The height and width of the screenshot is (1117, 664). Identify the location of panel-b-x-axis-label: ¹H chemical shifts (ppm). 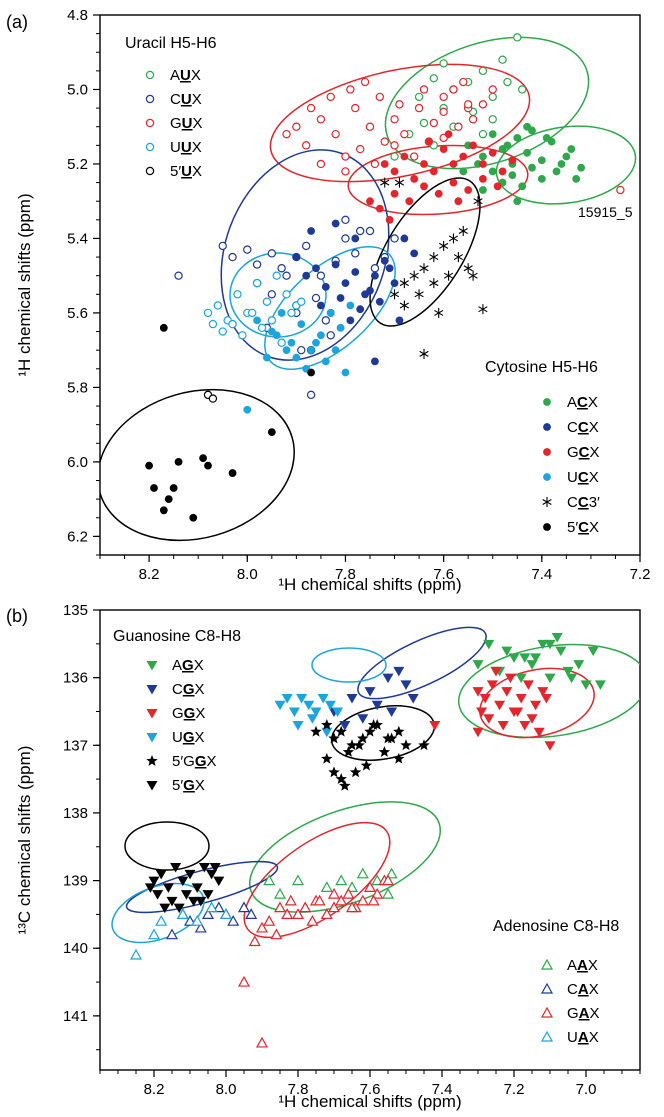
(369, 1101).